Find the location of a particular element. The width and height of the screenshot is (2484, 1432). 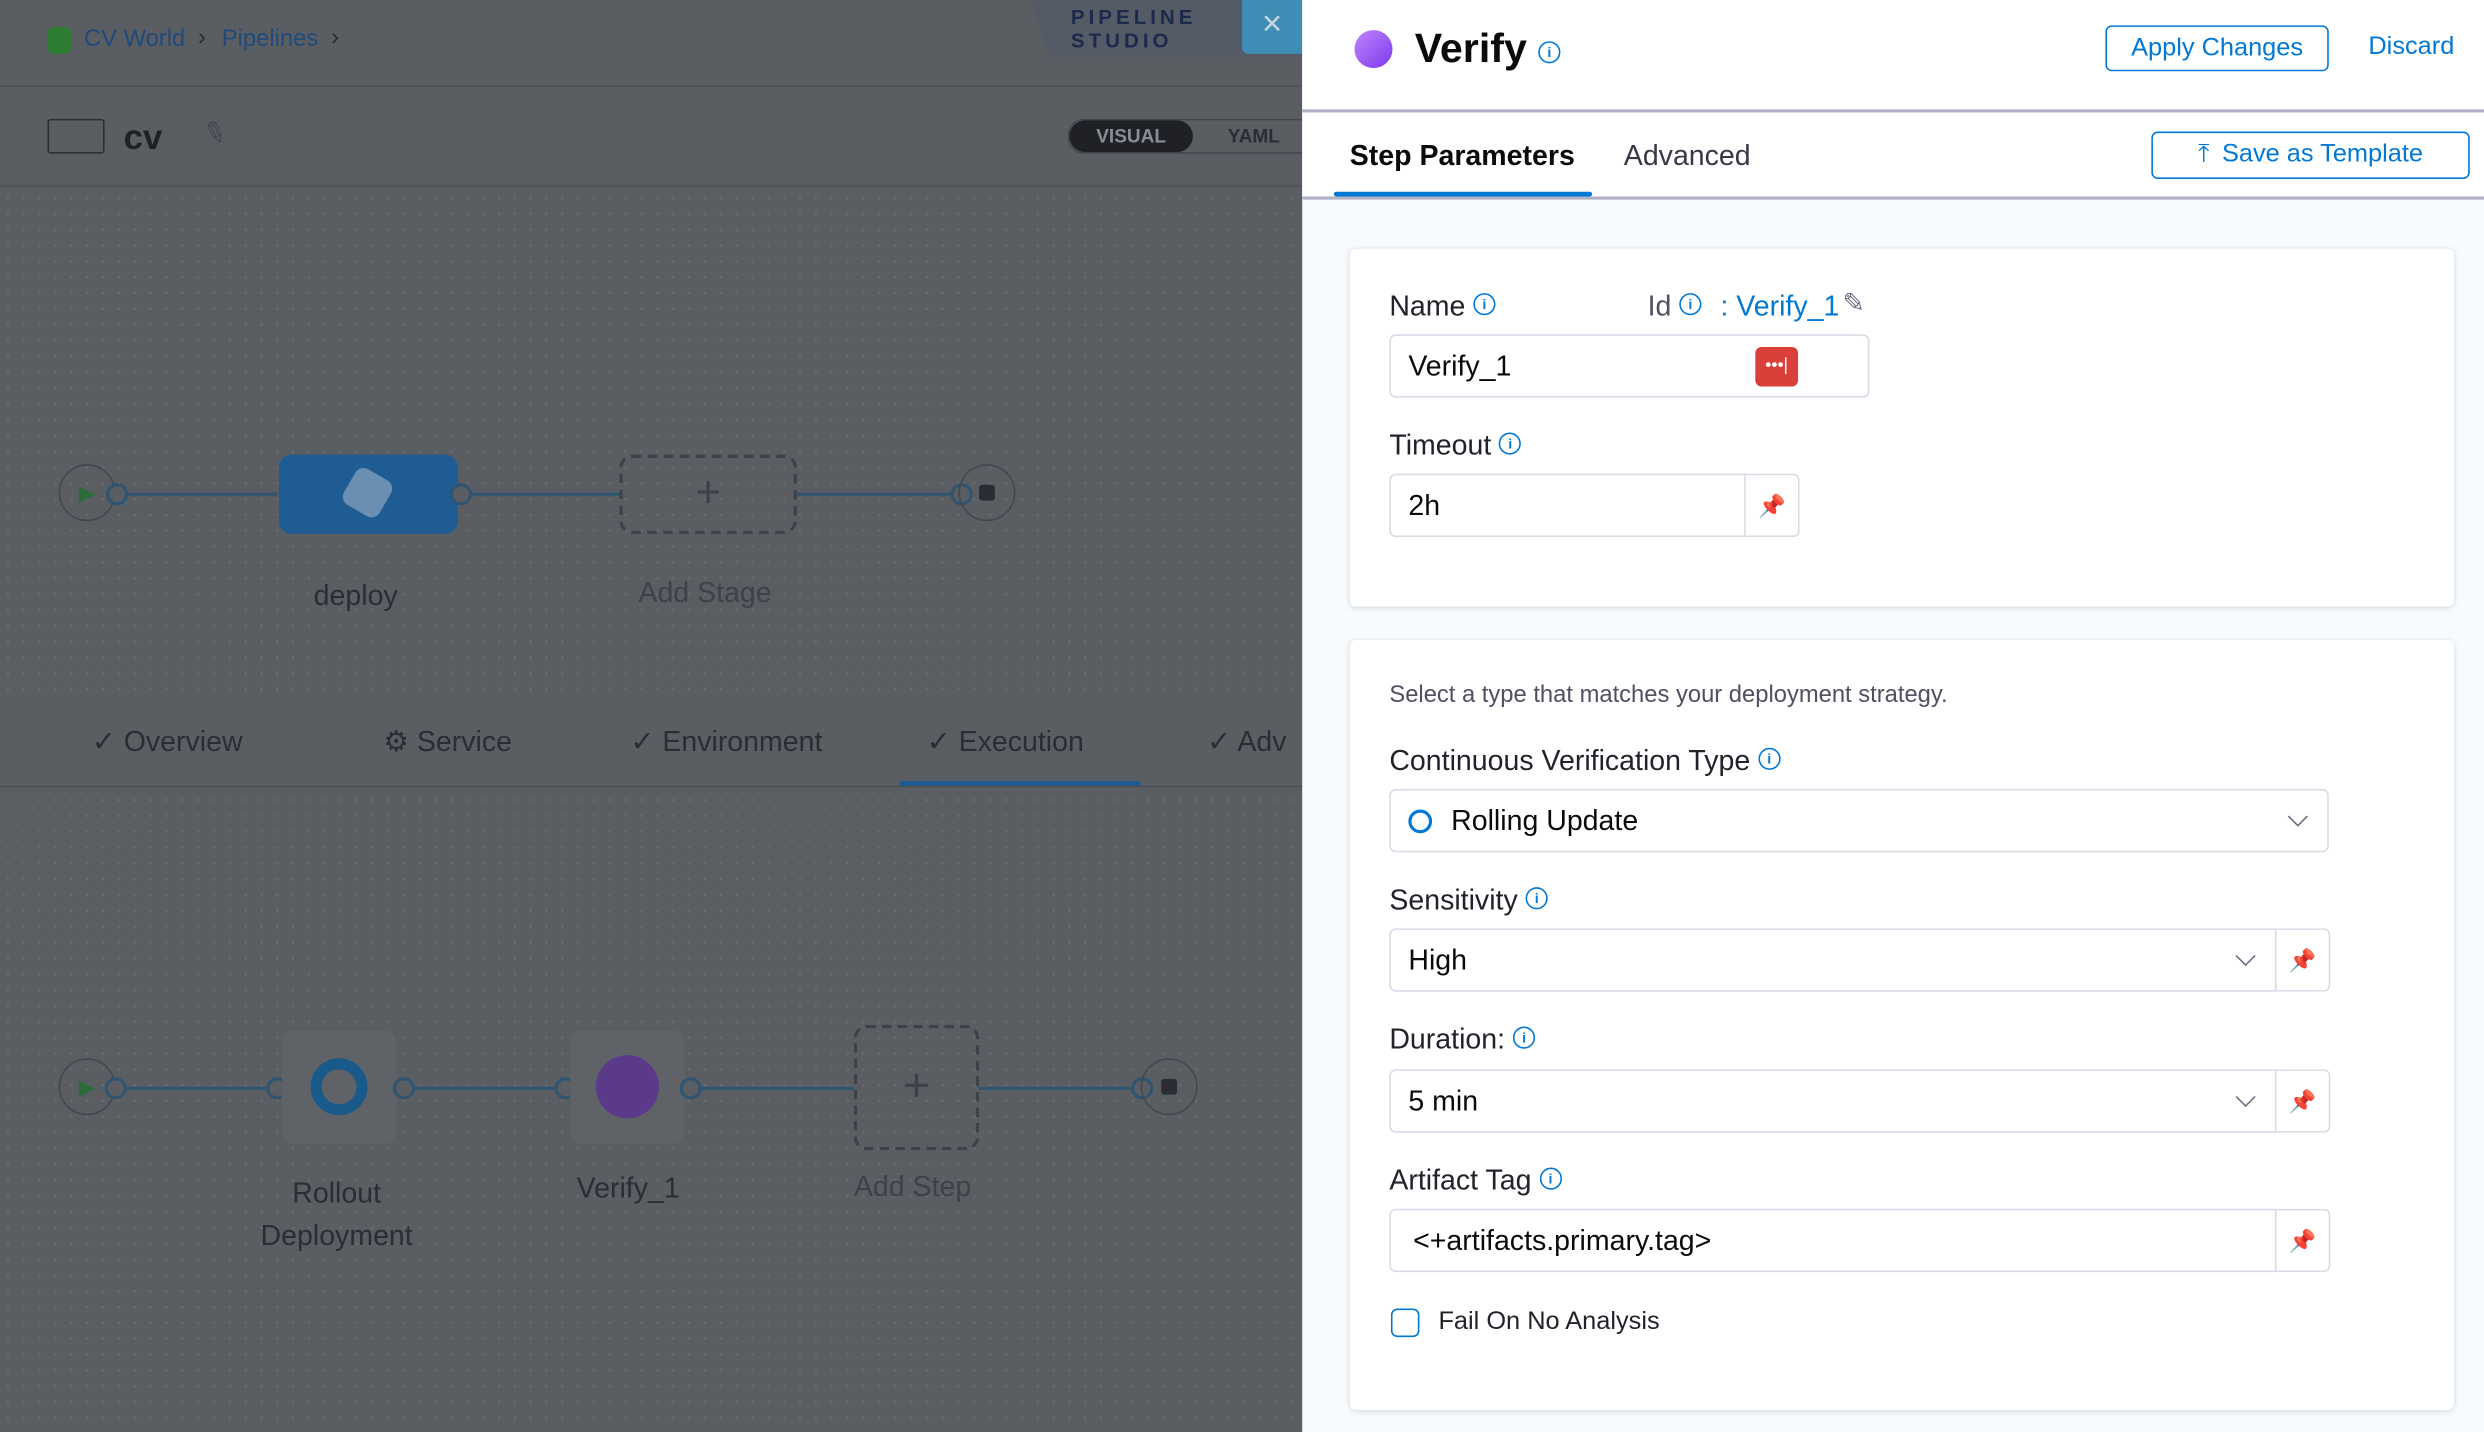

gear-icon: ⚙ is located at coordinates (396, 741).